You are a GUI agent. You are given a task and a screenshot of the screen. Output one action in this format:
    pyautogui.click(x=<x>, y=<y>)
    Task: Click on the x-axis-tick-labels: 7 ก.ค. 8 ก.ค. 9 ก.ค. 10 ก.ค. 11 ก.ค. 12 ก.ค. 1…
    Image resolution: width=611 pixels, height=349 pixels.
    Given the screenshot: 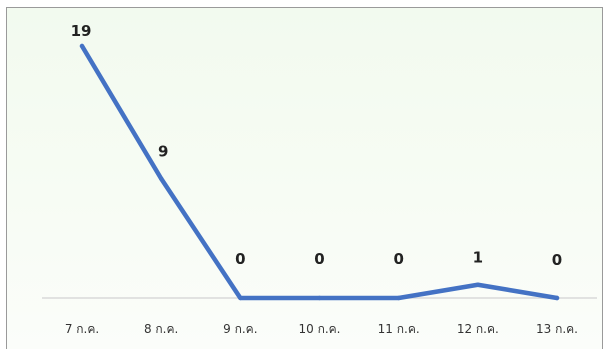 What is the action you would take?
    pyautogui.click(x=321, y=329)
    